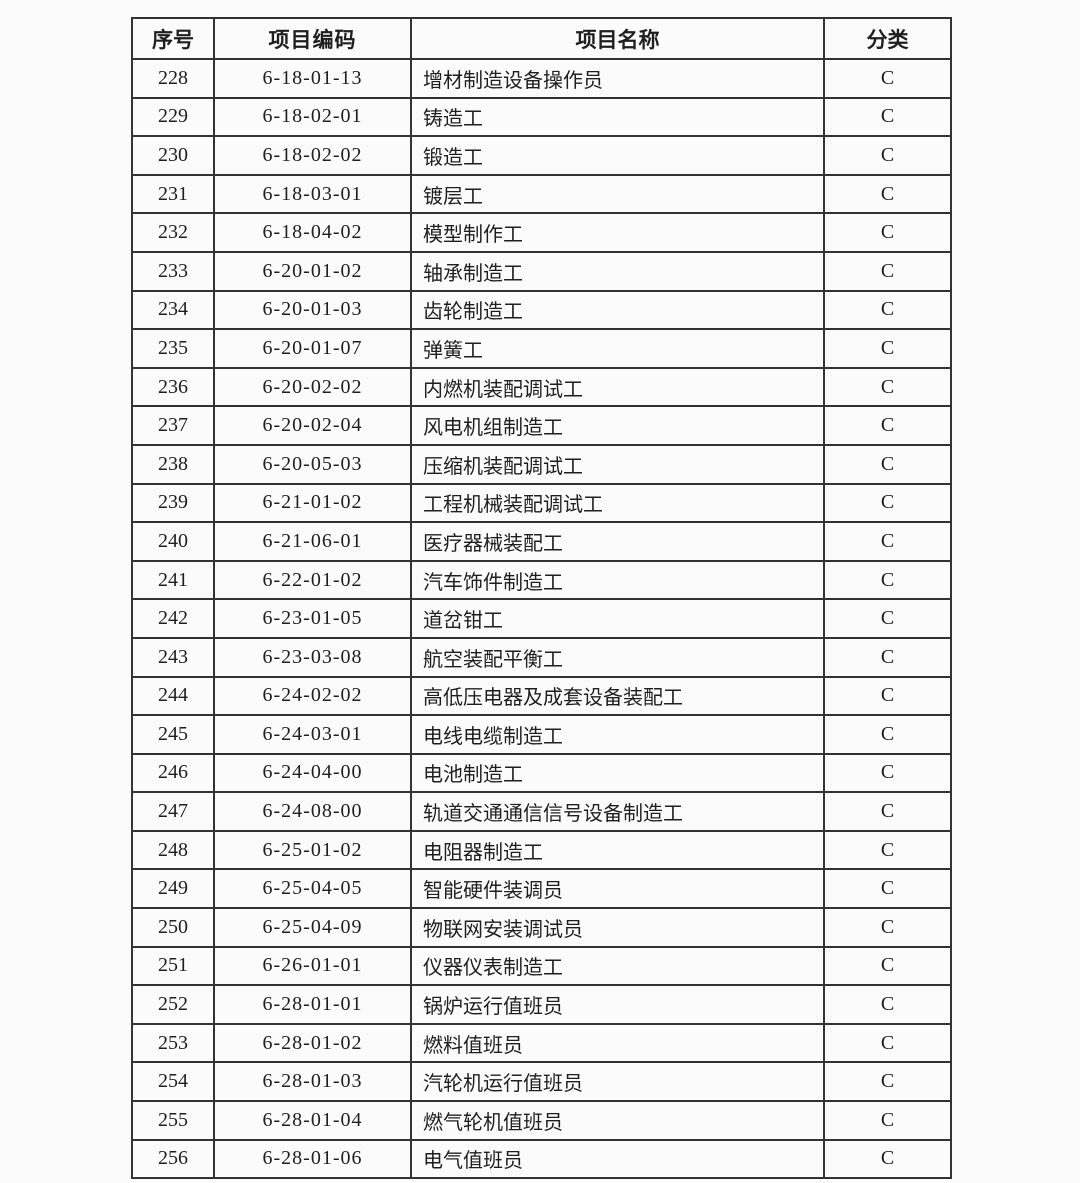  Describe the element at coordinates (312, 78) in the screenshot. I see `cell-code: 6-18-01-13` at that location.